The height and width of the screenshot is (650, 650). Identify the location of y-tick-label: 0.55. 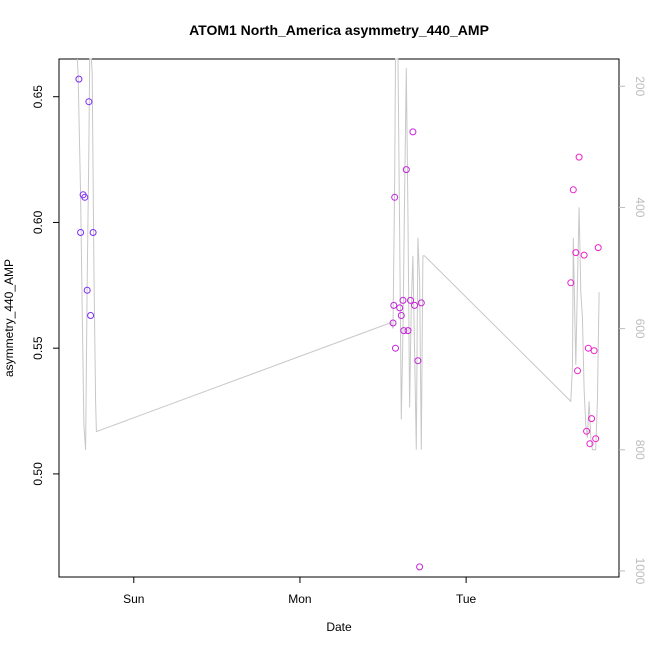
(38, 348).